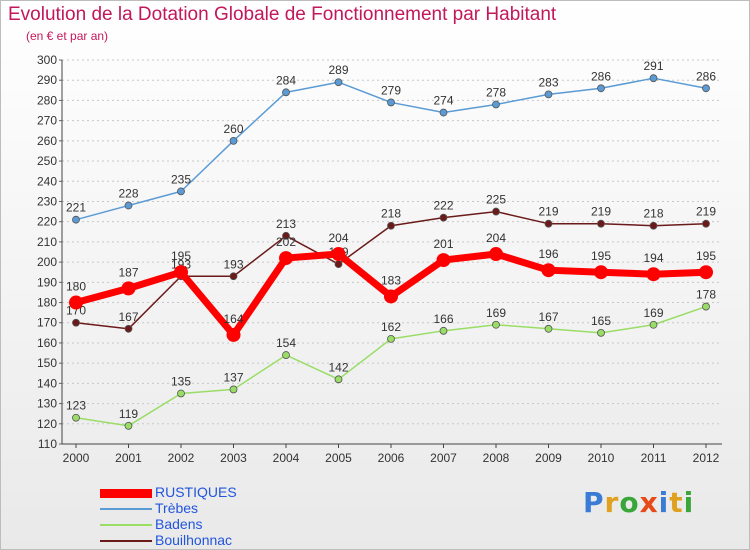  Describe the element at coordinates (548, 317) in the screenshot. I see `data-label: 167` at that location.